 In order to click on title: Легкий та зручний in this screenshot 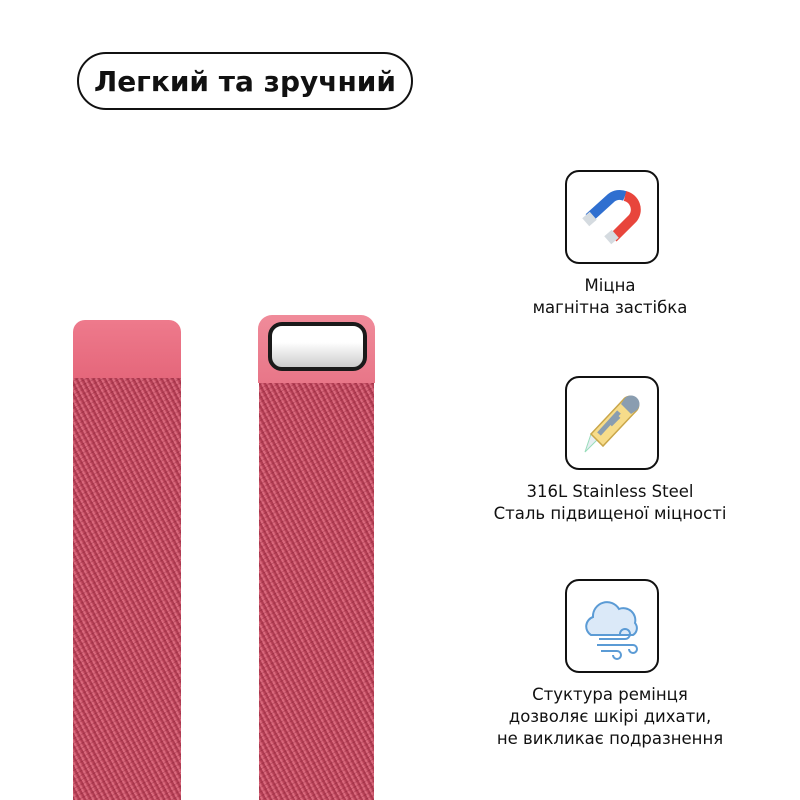, I will do `click(245, 81)`.